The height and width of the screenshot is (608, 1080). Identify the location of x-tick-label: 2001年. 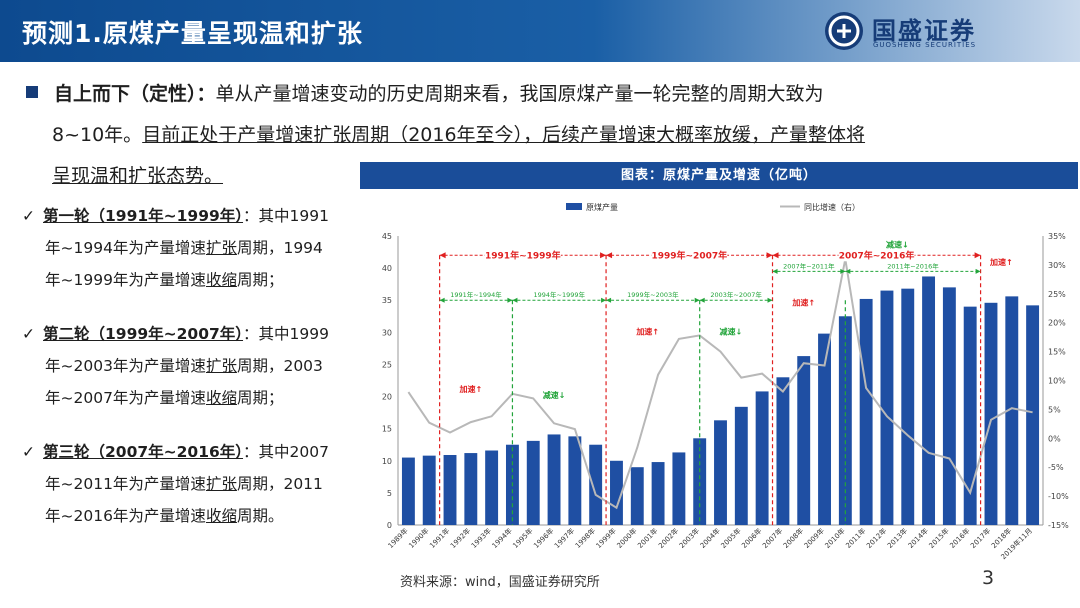
(648, 538).